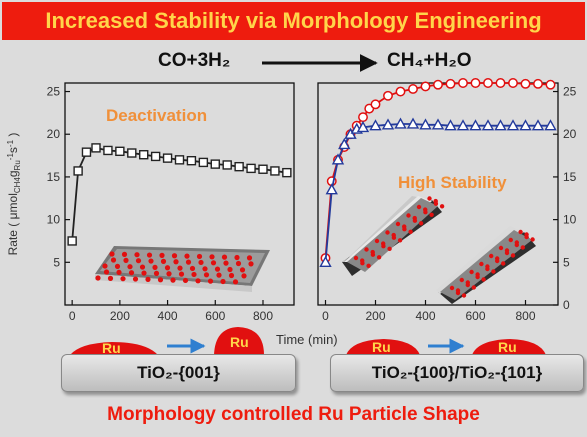 The width and height of the screenshot is (587, 437). What do you see at coordinates (429, 60) in the screenshot?
I see `reaction-products: CH₄+H₂O` at bounding box center [429, 60].